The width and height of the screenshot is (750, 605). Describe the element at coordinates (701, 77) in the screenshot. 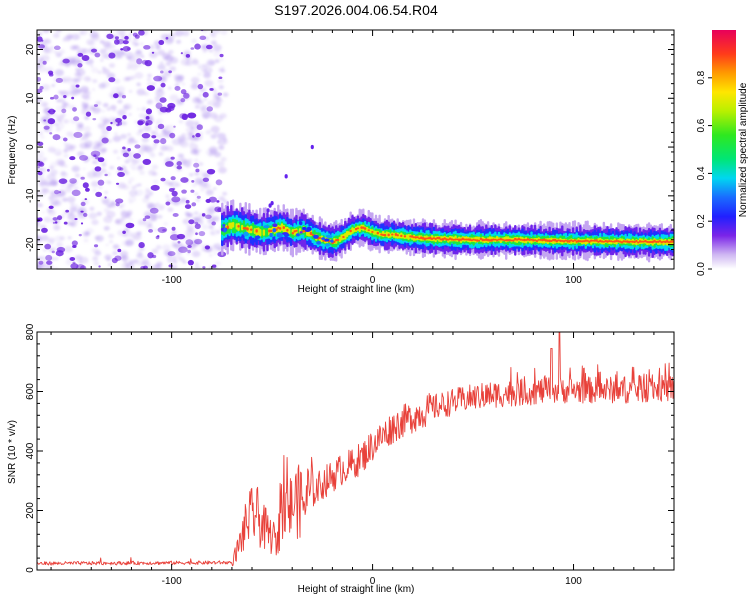

I see `colorbar-tick-label: 0.8` at that location.